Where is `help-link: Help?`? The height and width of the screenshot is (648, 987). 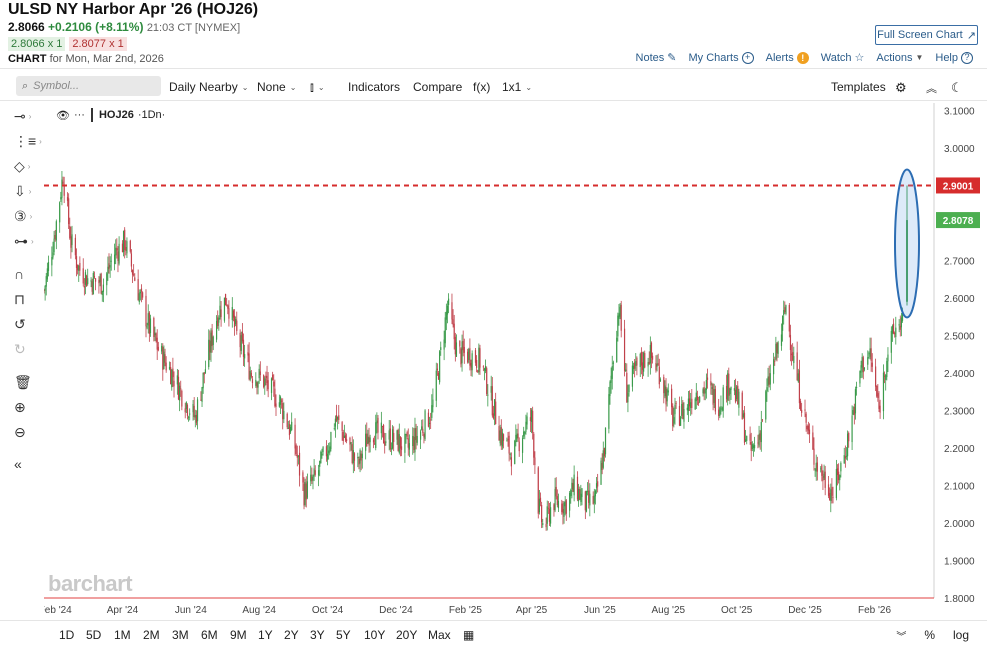 help-link: Help? is located at coordinates (954, 57).